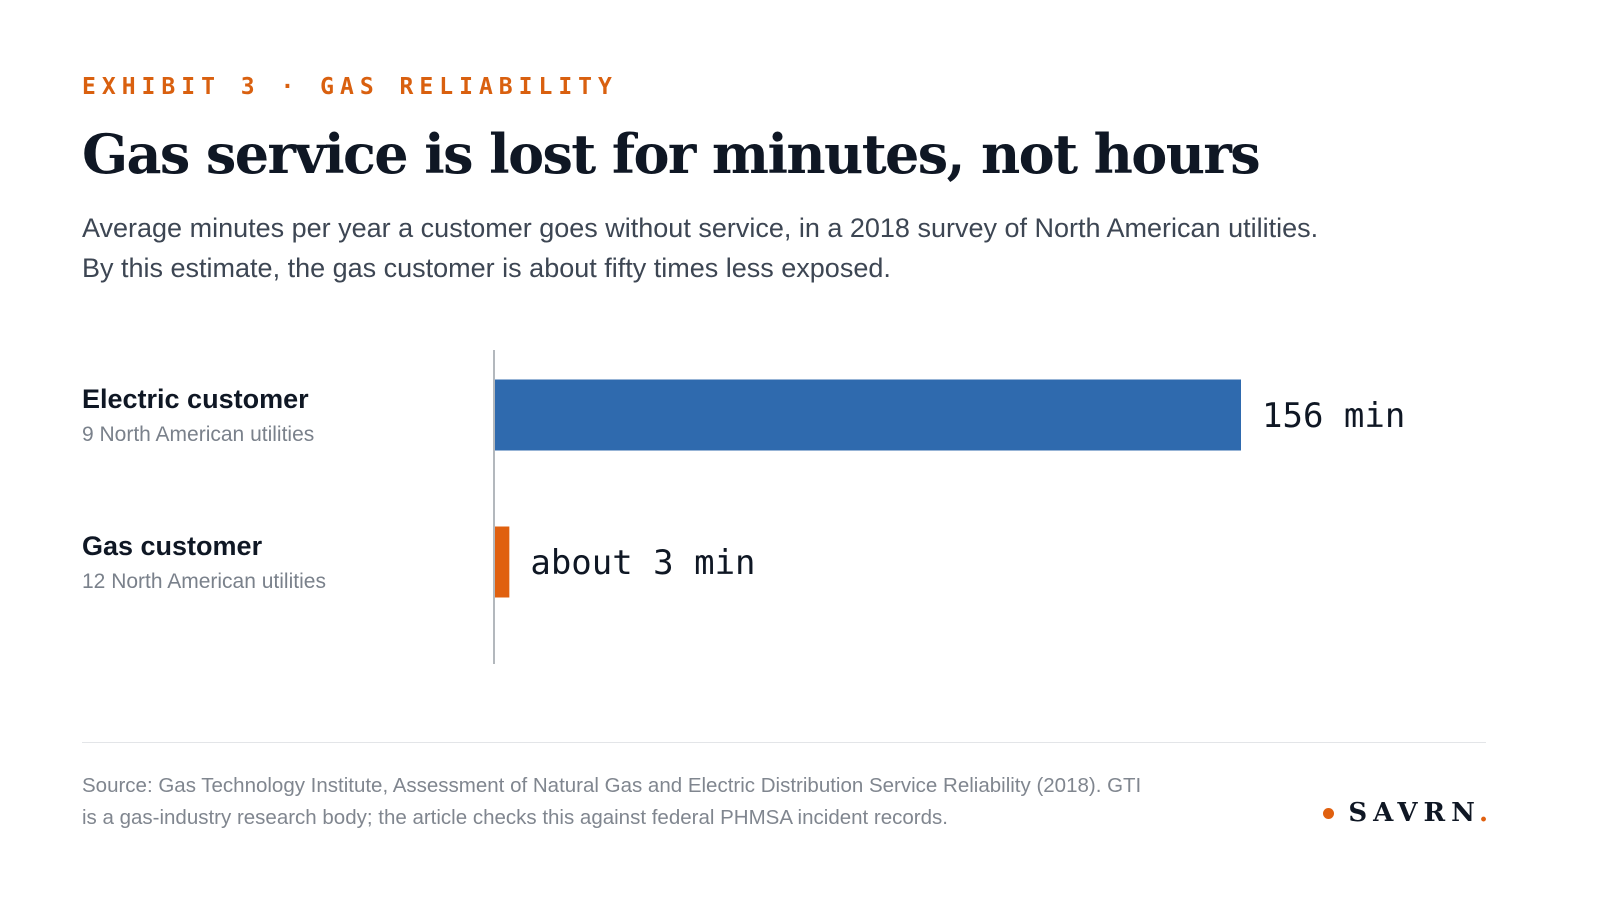 The height and width of the screenshot is (900, 1600). What do you see at coordinates (172, 546) in the screenshot?
I see `category-name-gas: Gas customer` at bounding box center [172, 546].